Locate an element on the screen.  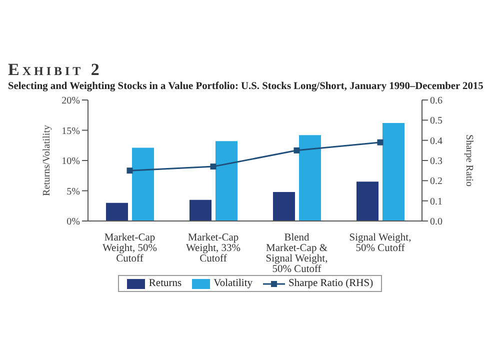
x-tick-label: Signal Weight, 50% Cutoff is located at coordinates (380, 243).